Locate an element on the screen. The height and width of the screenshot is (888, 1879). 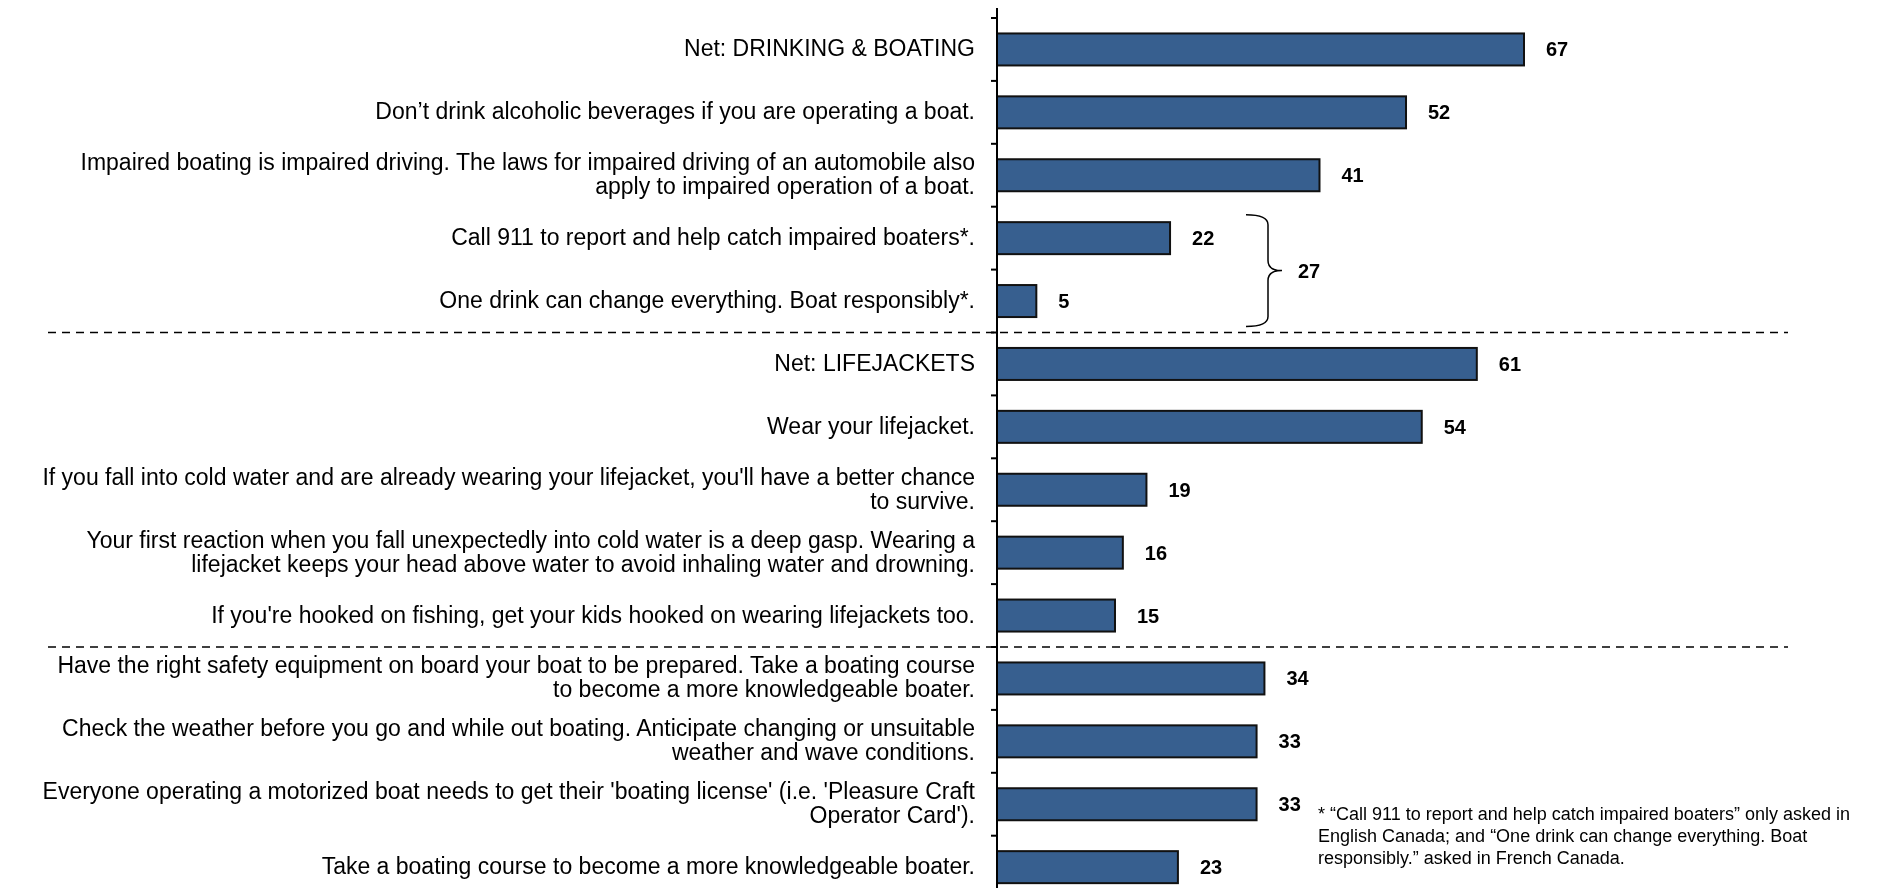
data-label: 41 is located at coordinates (1352, 175).